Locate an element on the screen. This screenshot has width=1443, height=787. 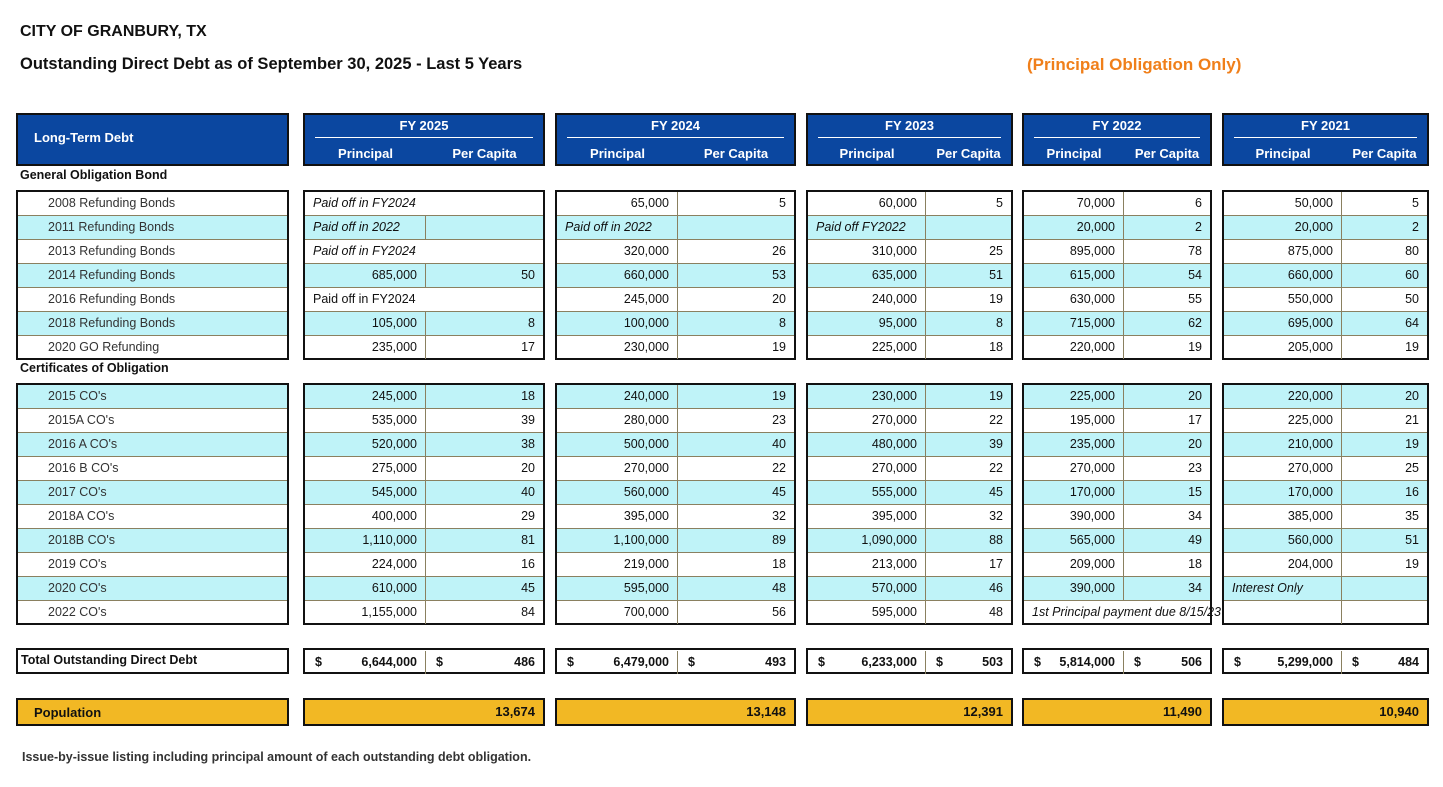
debt-issue-name: 2008 Refunding Bonds is located at coordinates (112, 203).